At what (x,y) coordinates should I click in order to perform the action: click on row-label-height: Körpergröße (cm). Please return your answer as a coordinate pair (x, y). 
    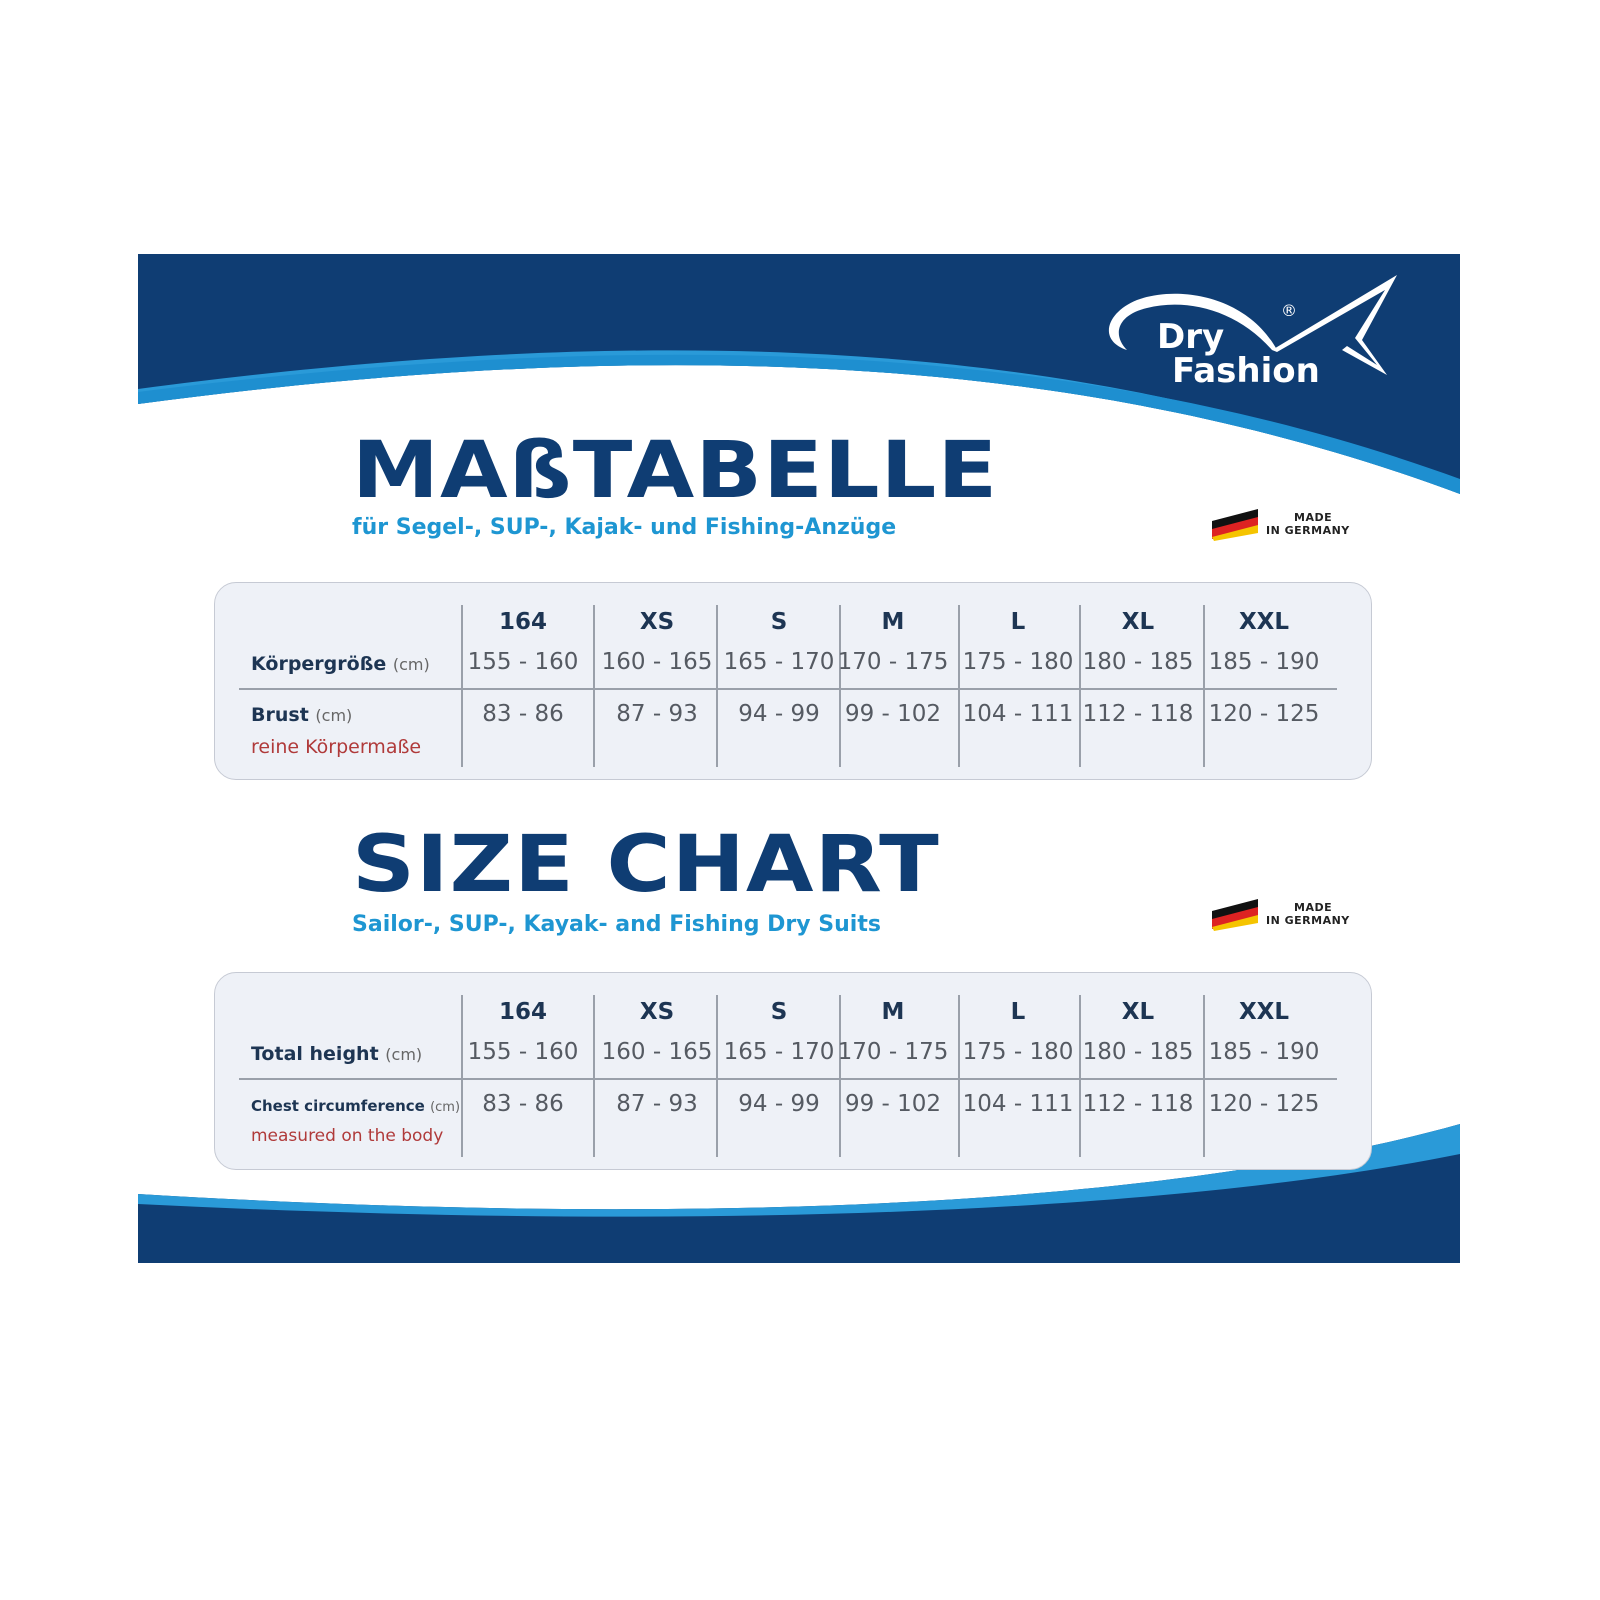
    Looking at the image, I should click on (340, 664).